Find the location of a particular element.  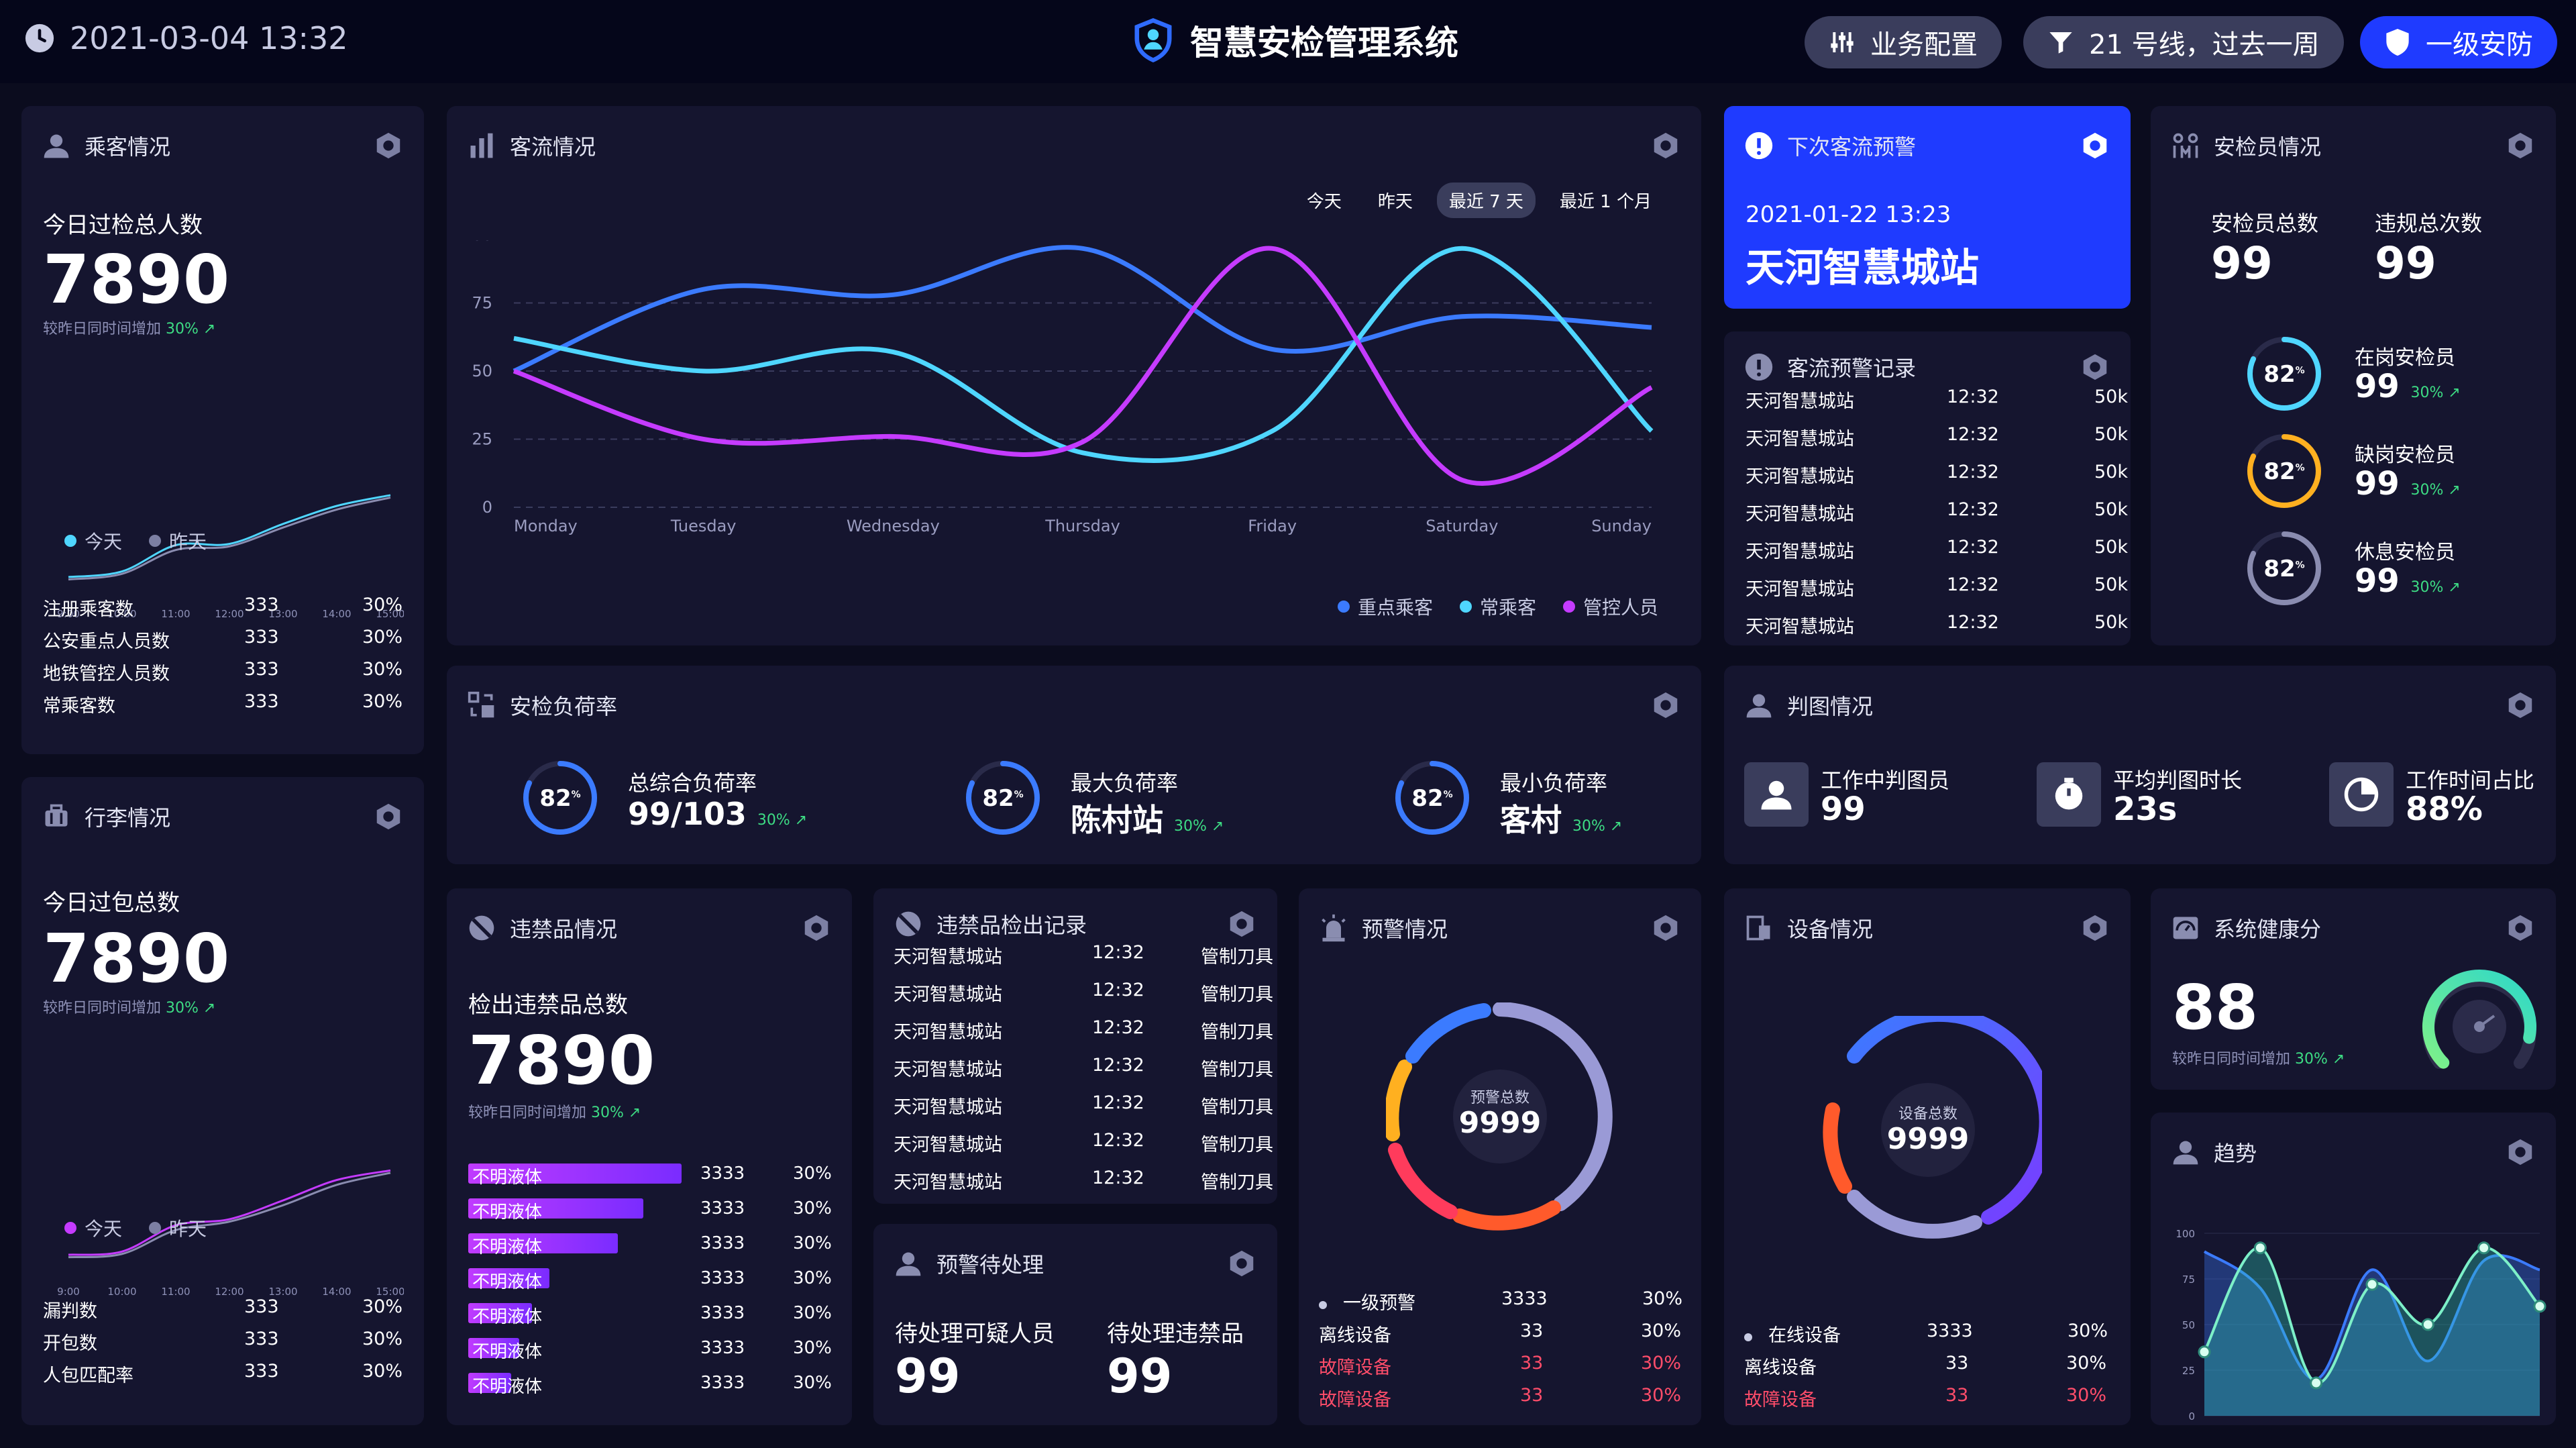

tab-range-0: 今天 is located at coordinates (1324, 202).